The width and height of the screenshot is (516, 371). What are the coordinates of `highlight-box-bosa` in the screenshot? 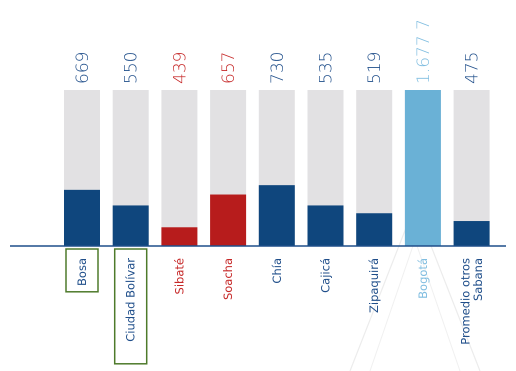 It's located at (82, 270).